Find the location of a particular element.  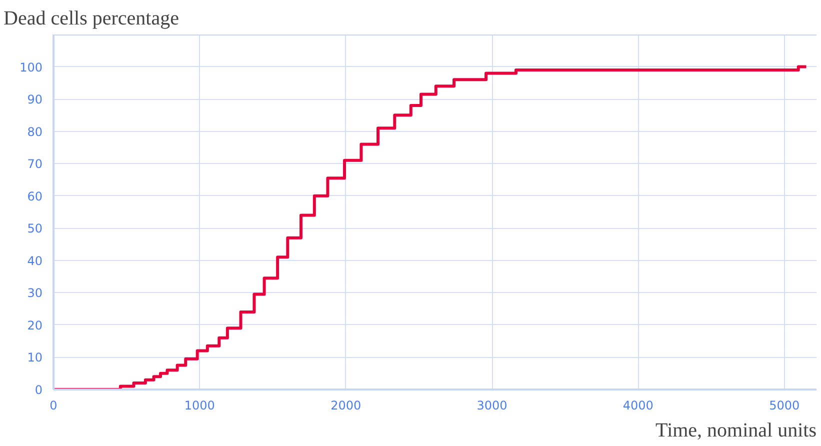

x-tick-label: 2000 is located at coordinates (346, 405).